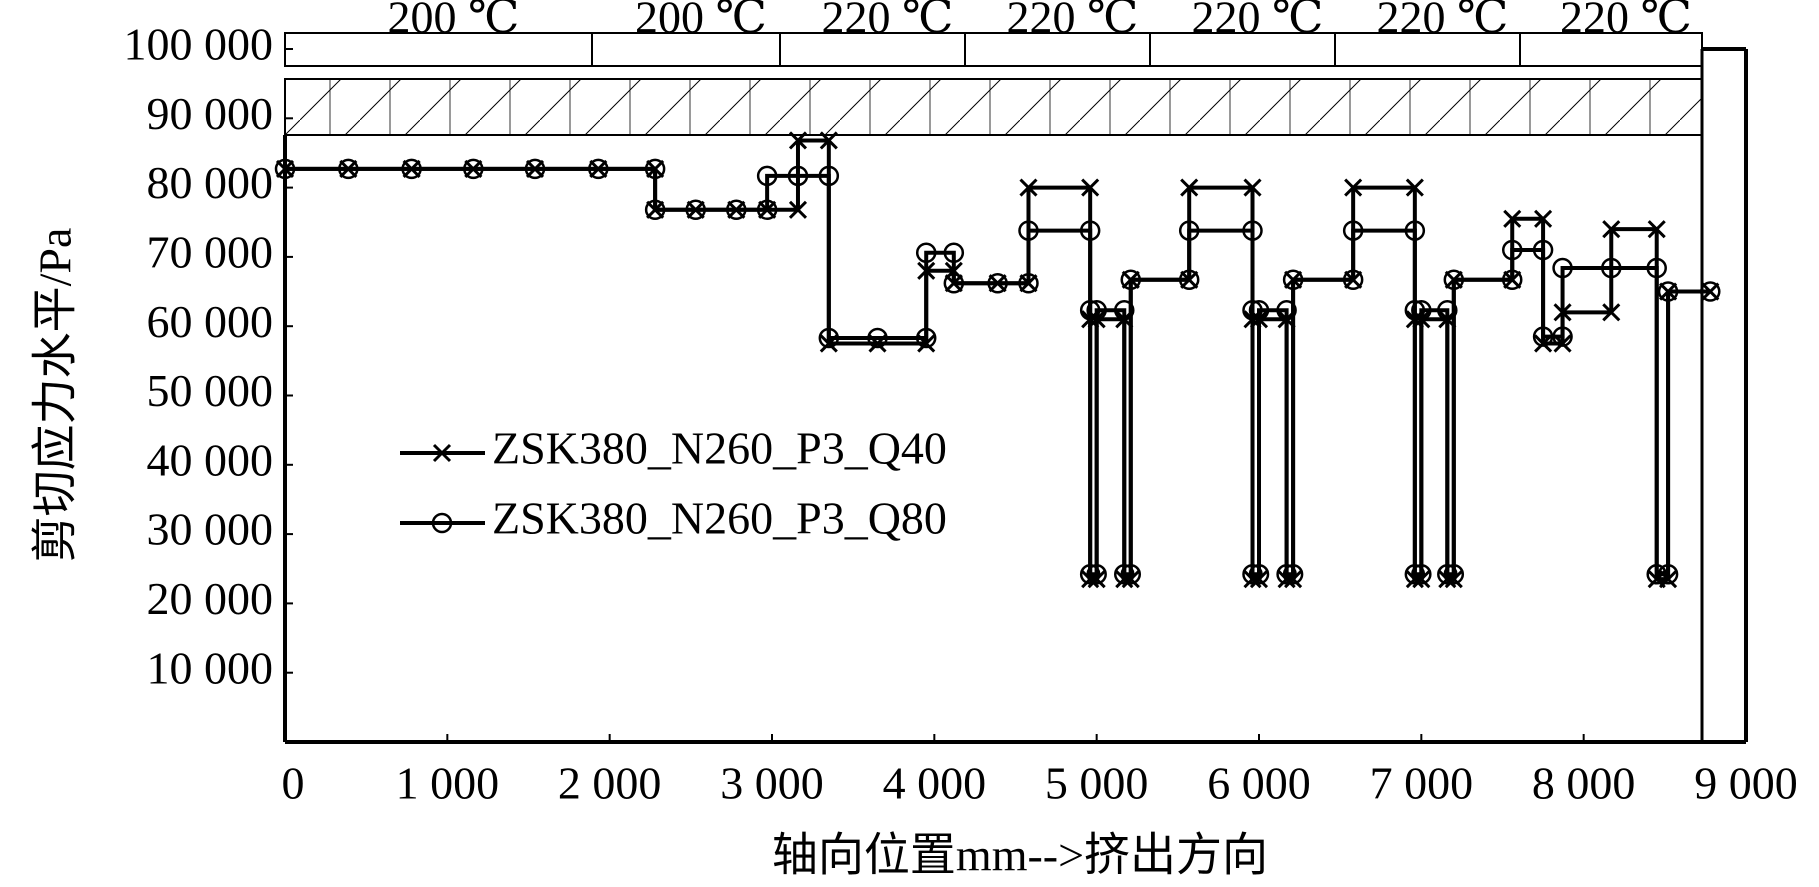  What do you see at coordinates (210, 598) in the screenshot?
I see `y-tick-label: 20 000` at bounding box center [210, 598].